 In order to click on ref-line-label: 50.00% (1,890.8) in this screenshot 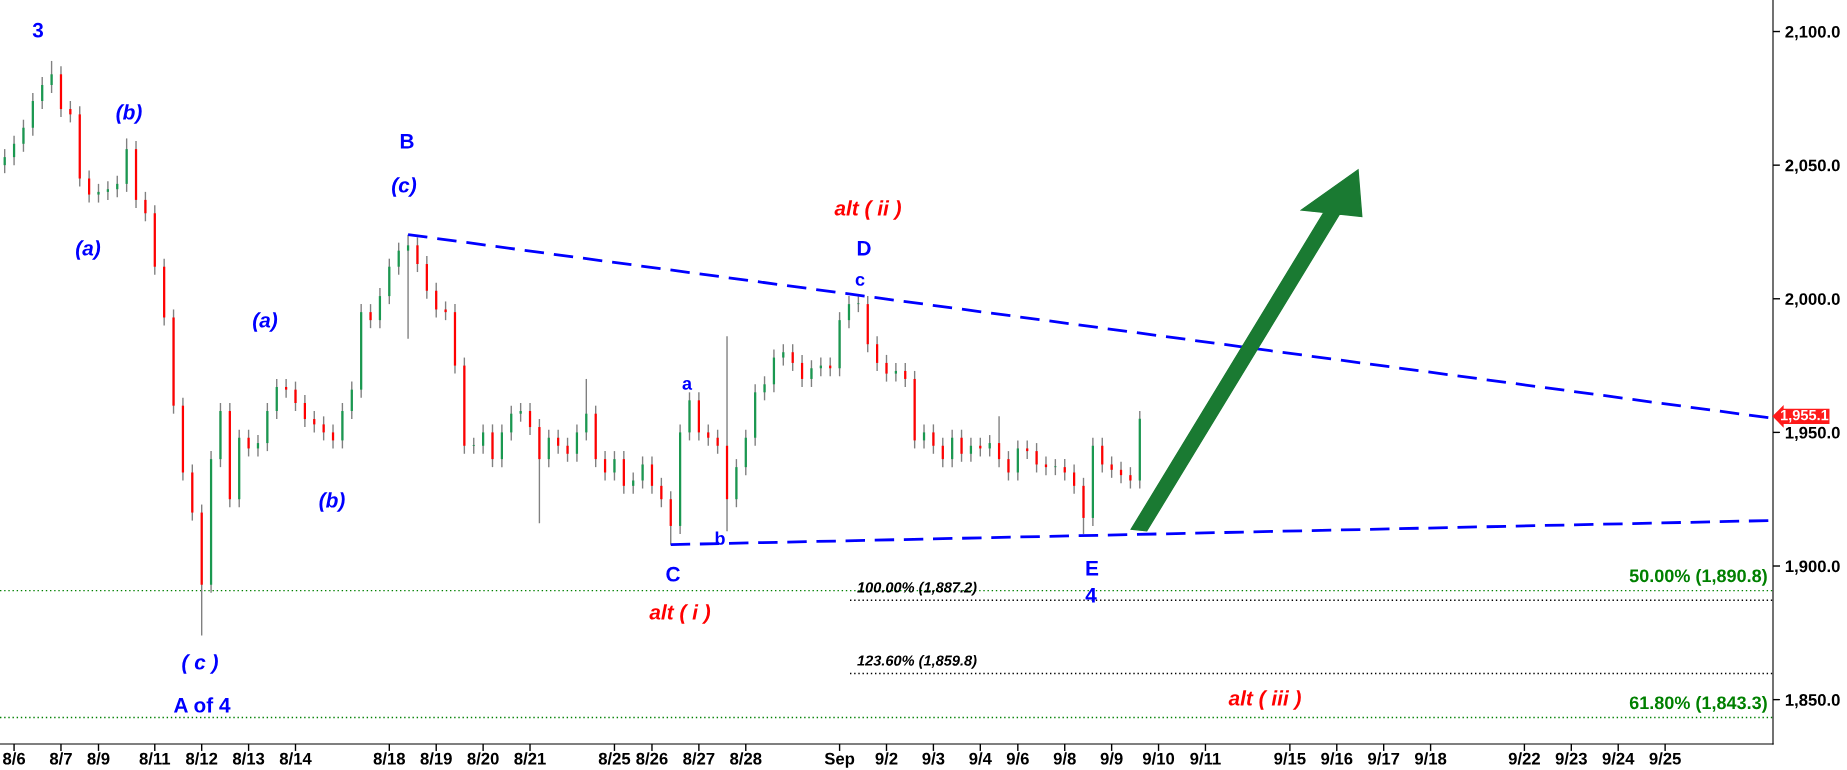, I will do `click(1698, 577)`.